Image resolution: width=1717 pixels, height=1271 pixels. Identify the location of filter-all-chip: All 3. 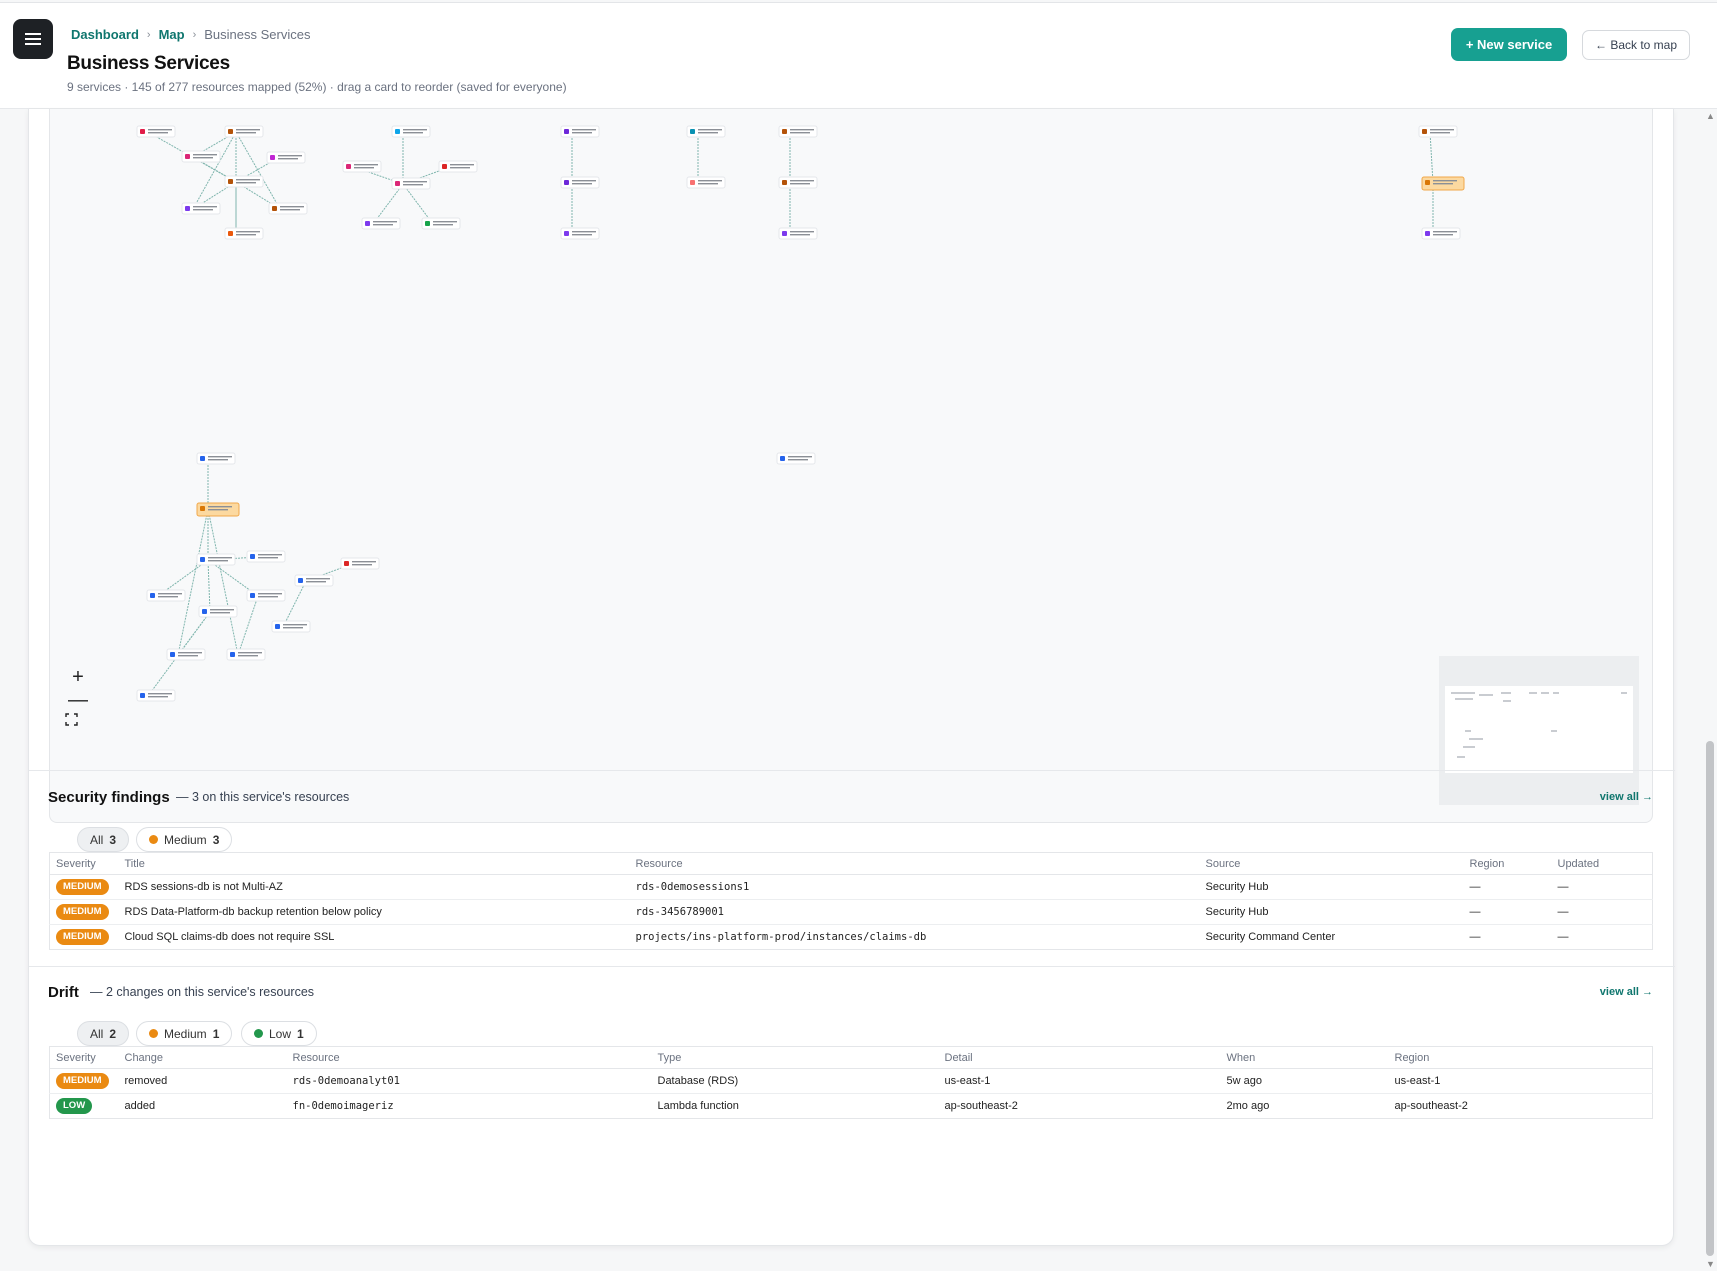
(103, 839).